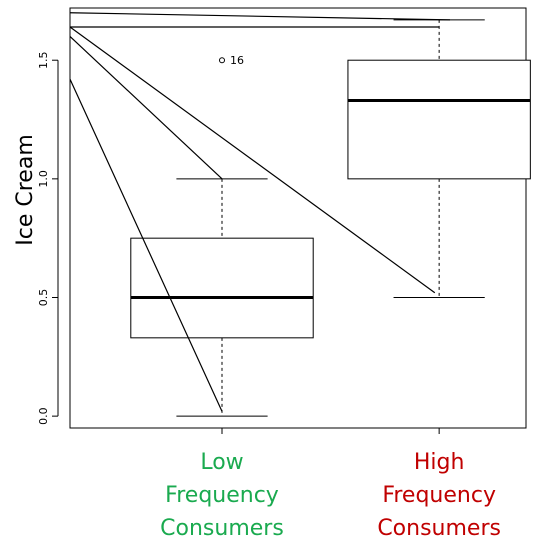 The image size is (538, 556). I want to click on y-axis-label: Ice Cream, so click(25, 189).